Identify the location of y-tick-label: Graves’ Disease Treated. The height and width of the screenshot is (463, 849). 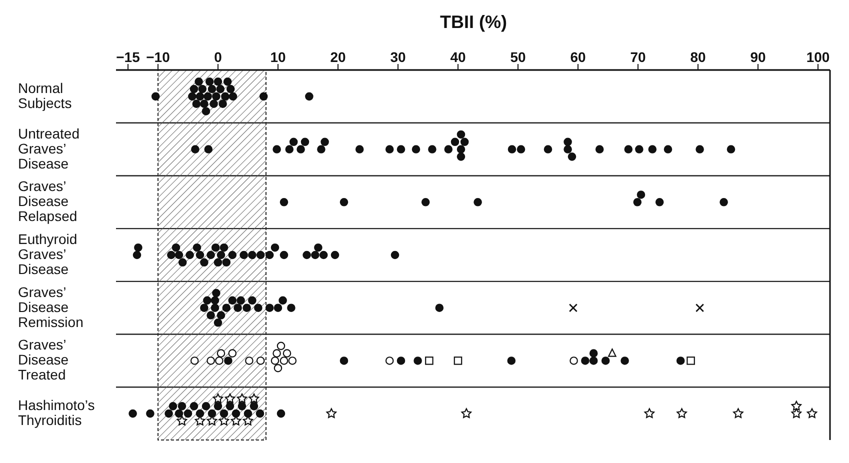
(43, 359).